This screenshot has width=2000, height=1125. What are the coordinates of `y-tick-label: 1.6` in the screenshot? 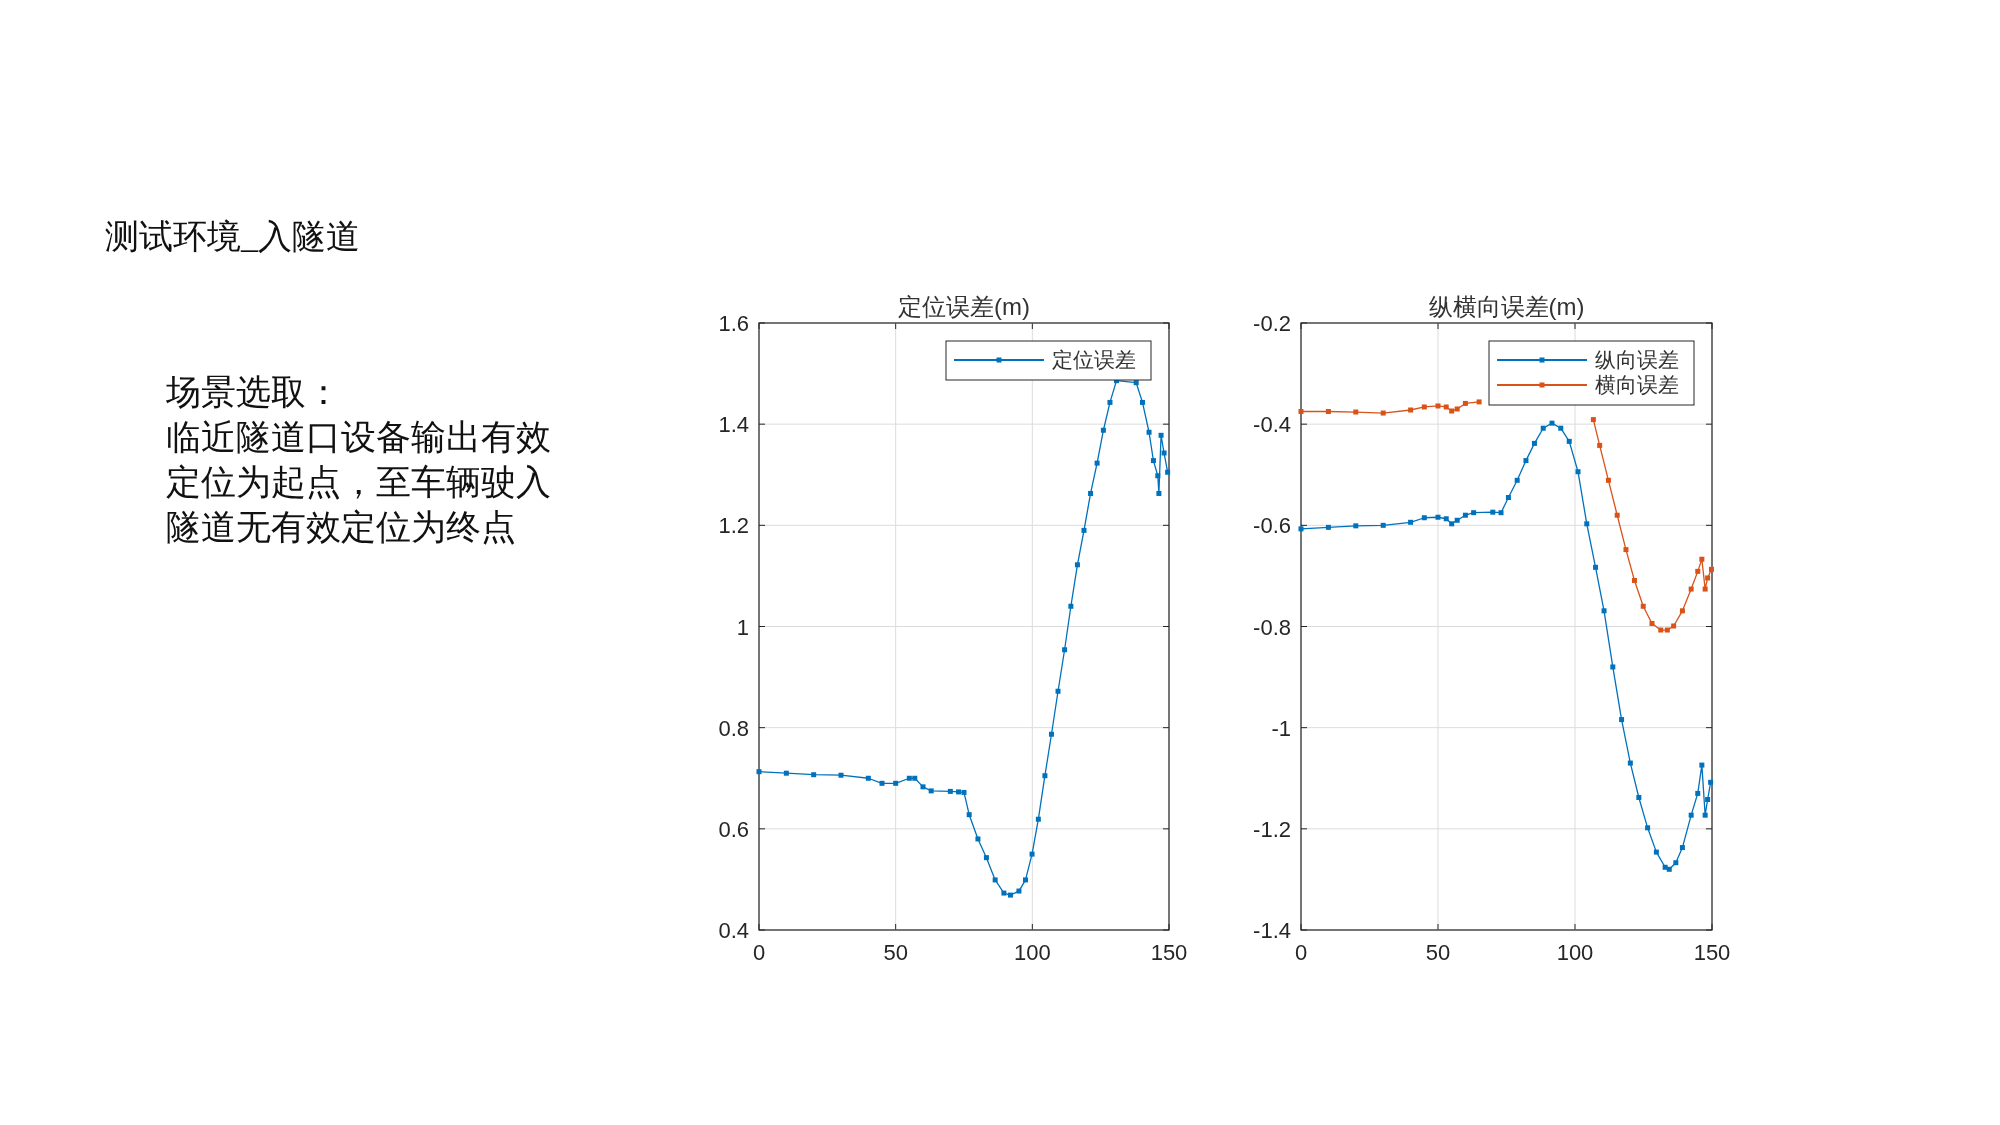 It's located at (733, 323).